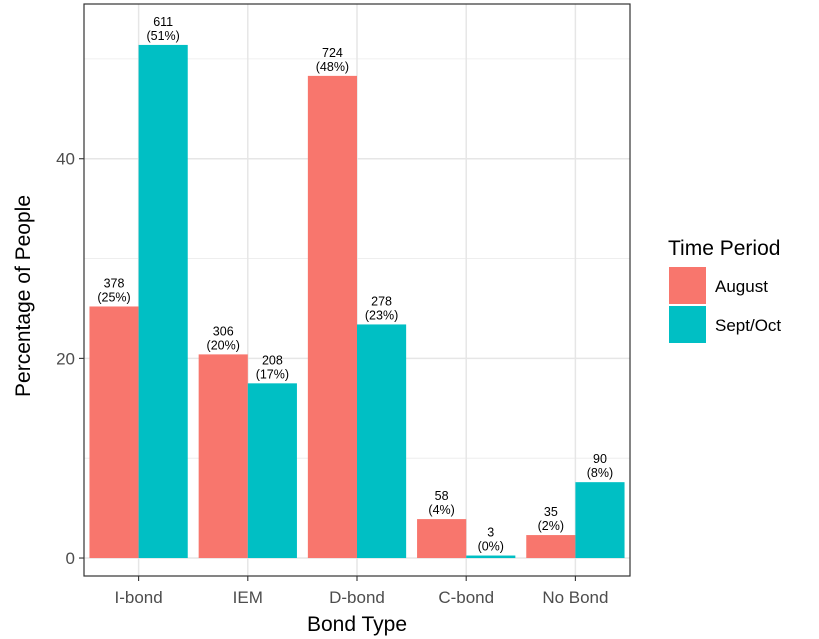 The height and width of the screenshot is (639, 819). Describe the element at coordinates (600, 473) in the screenshot. I see `bar-percent-label: (8%)` at that location.